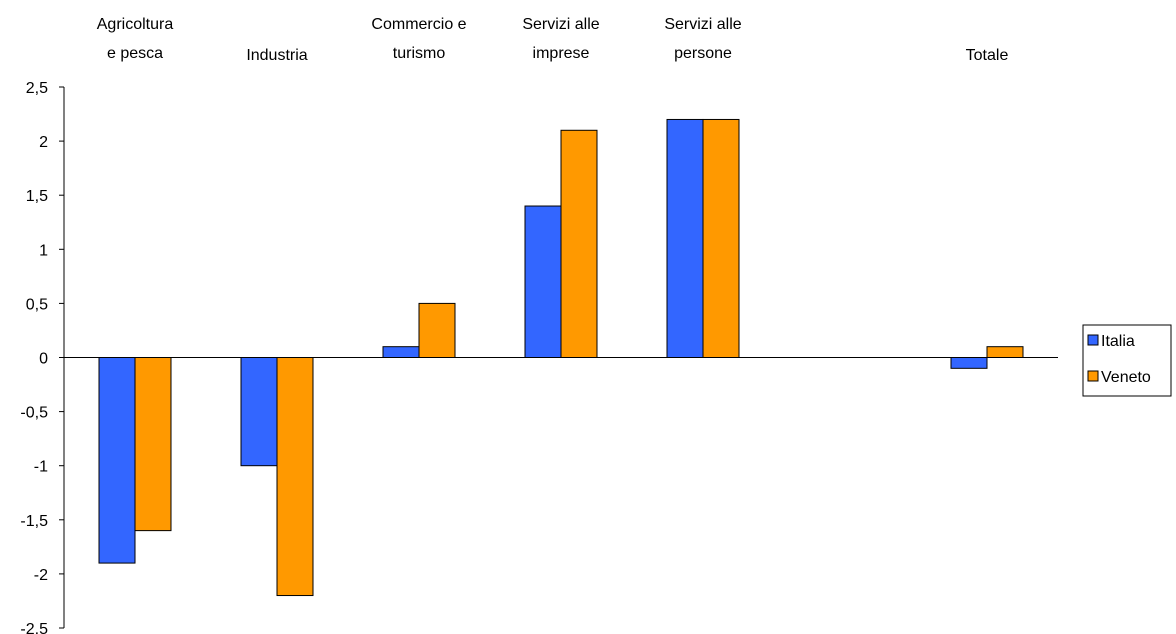 Image resolution: width=1176 pixels, height=634 pixels. Describe the element at coordinates (561, 53) in the screenshot. I see `category-label: imprese` at that location.